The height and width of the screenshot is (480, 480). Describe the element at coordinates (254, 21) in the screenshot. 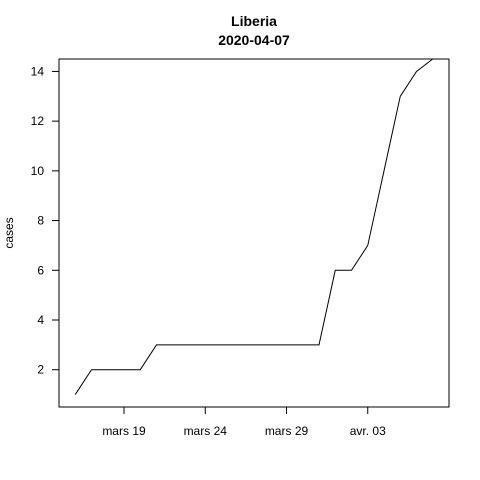

I see `chart-title: Liberia` at that location.